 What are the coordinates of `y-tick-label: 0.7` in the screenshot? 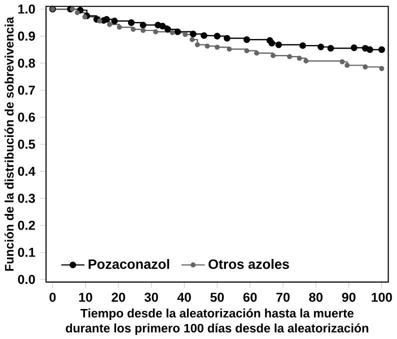 It's located at (26, 90).